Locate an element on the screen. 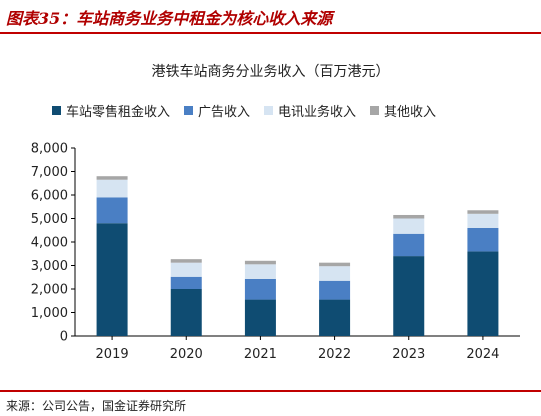 Image resolution: width=541 pixels, height=416 pixels. figure-title: 图表35：车站商务业务中租金为核心收入来源 is located at coordinates (169, 18).